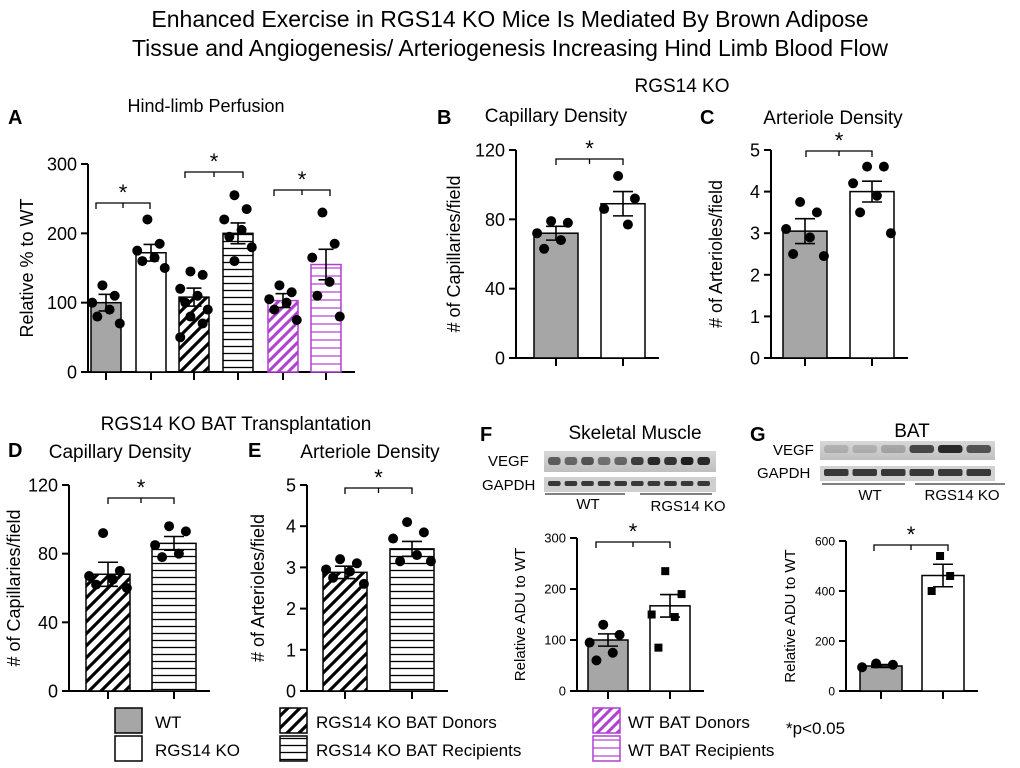 The image size is (1020, 768). What do you see at coordinates (128, 748) in the screenshot?
I see `legend-swatch-rgs14ko` at bounding box center [128, 748].